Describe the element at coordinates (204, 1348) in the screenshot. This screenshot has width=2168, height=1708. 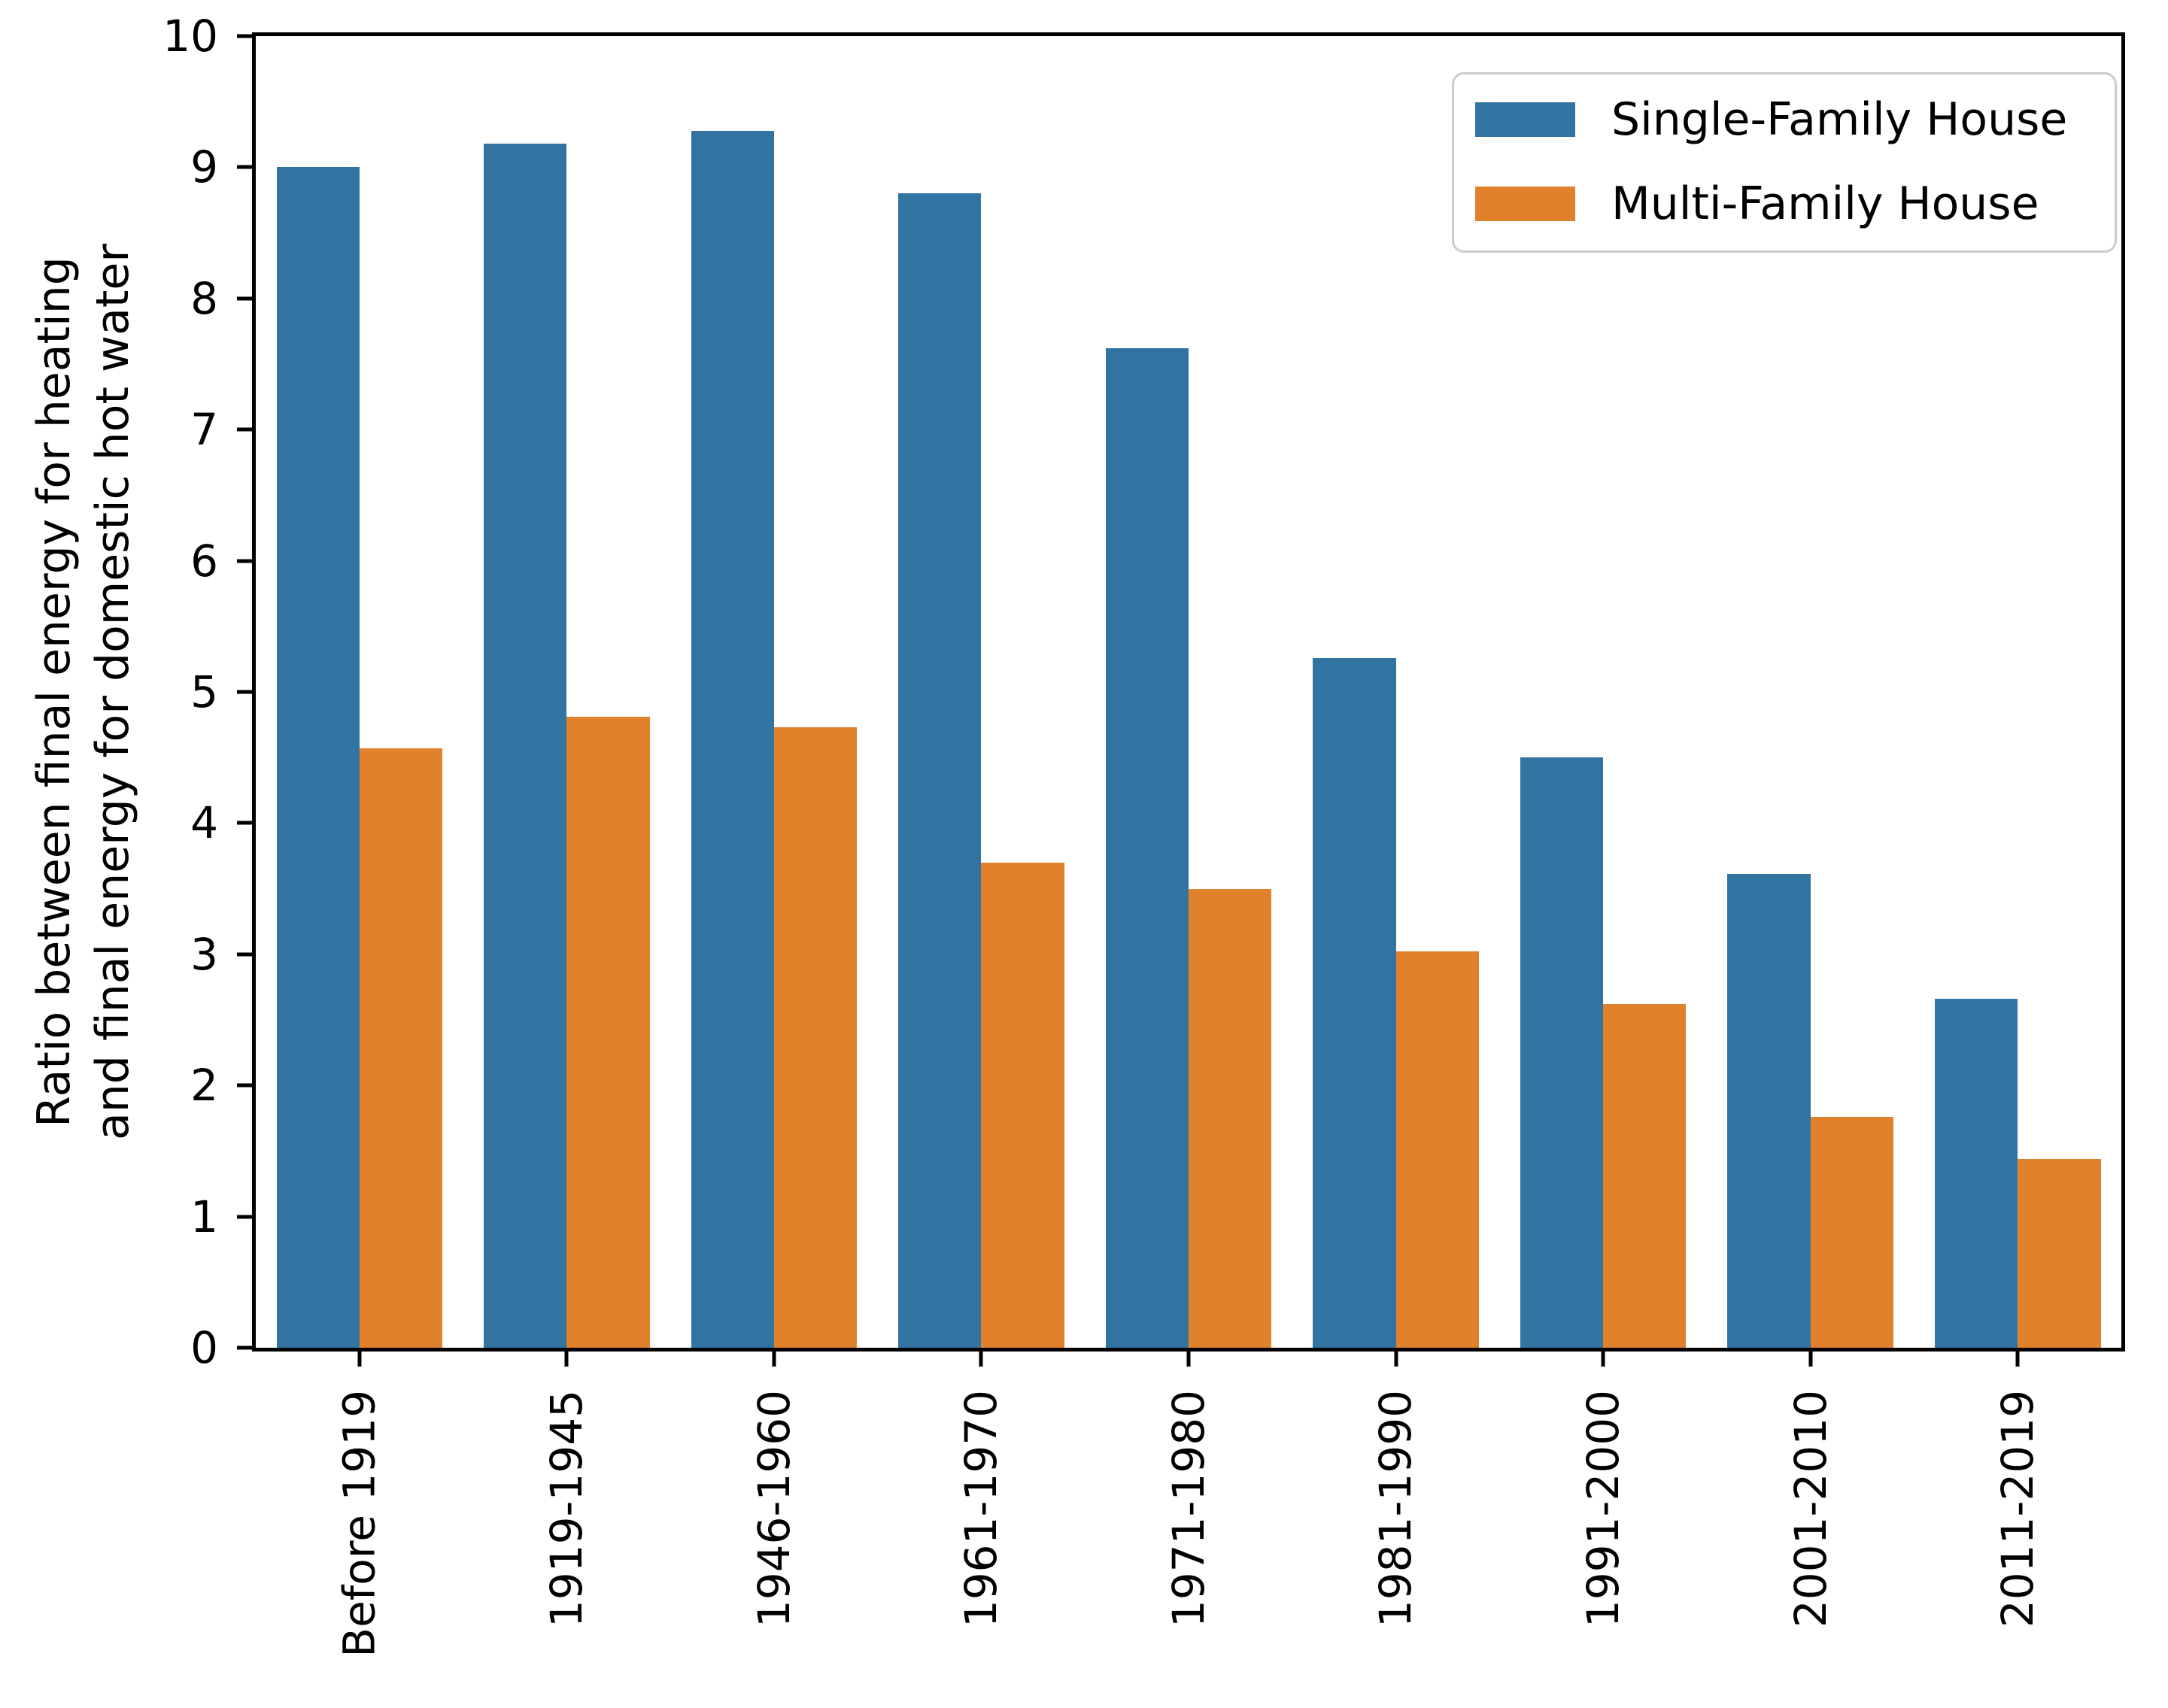
I see `y-tick-label-0: 0` at that location.